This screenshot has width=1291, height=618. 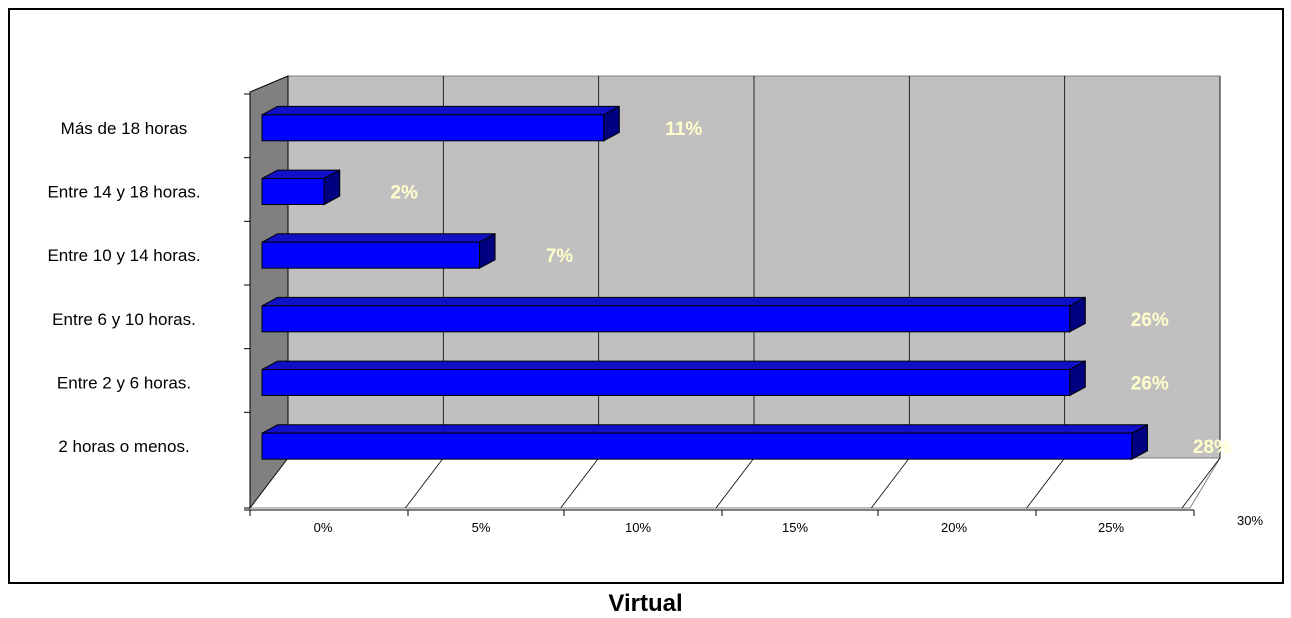 I want to click on data-label: 7%, so click(x=560, y=256).